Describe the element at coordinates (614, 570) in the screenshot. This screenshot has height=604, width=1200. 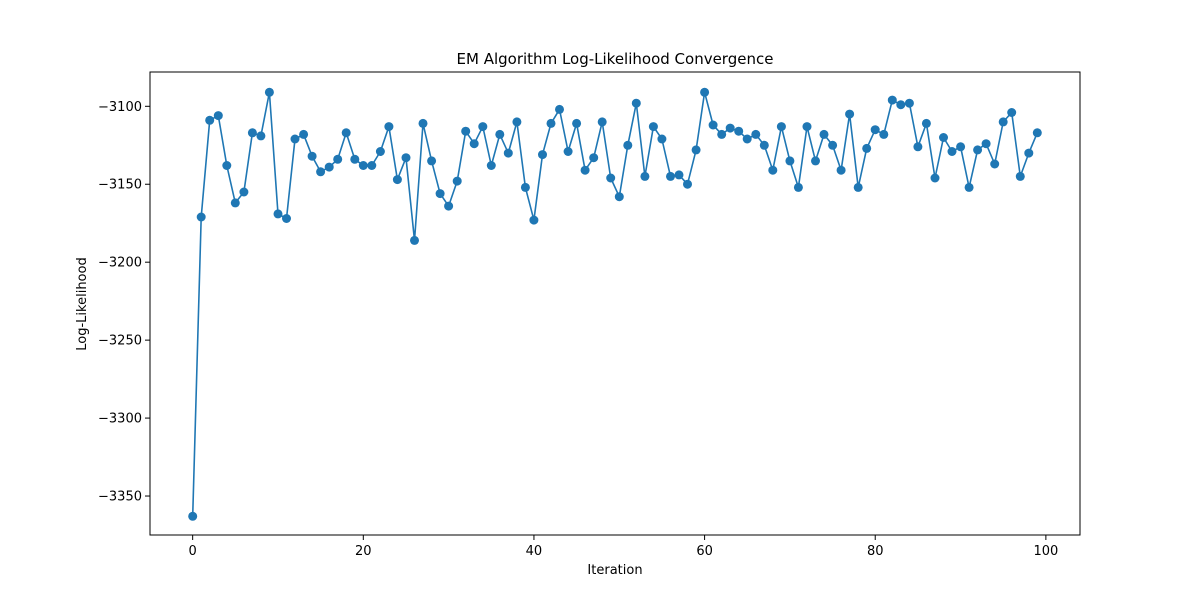
I see `x-axis-label: Iteration` at that location.